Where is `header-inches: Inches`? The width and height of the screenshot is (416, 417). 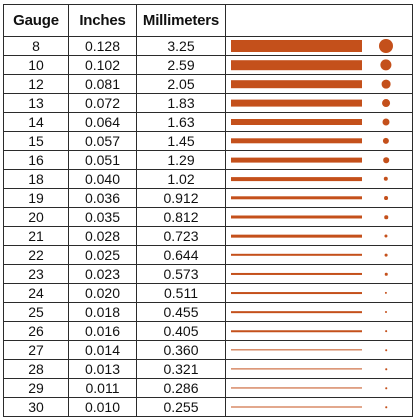
header-inches: Inches is located at coordinates (102, 20).